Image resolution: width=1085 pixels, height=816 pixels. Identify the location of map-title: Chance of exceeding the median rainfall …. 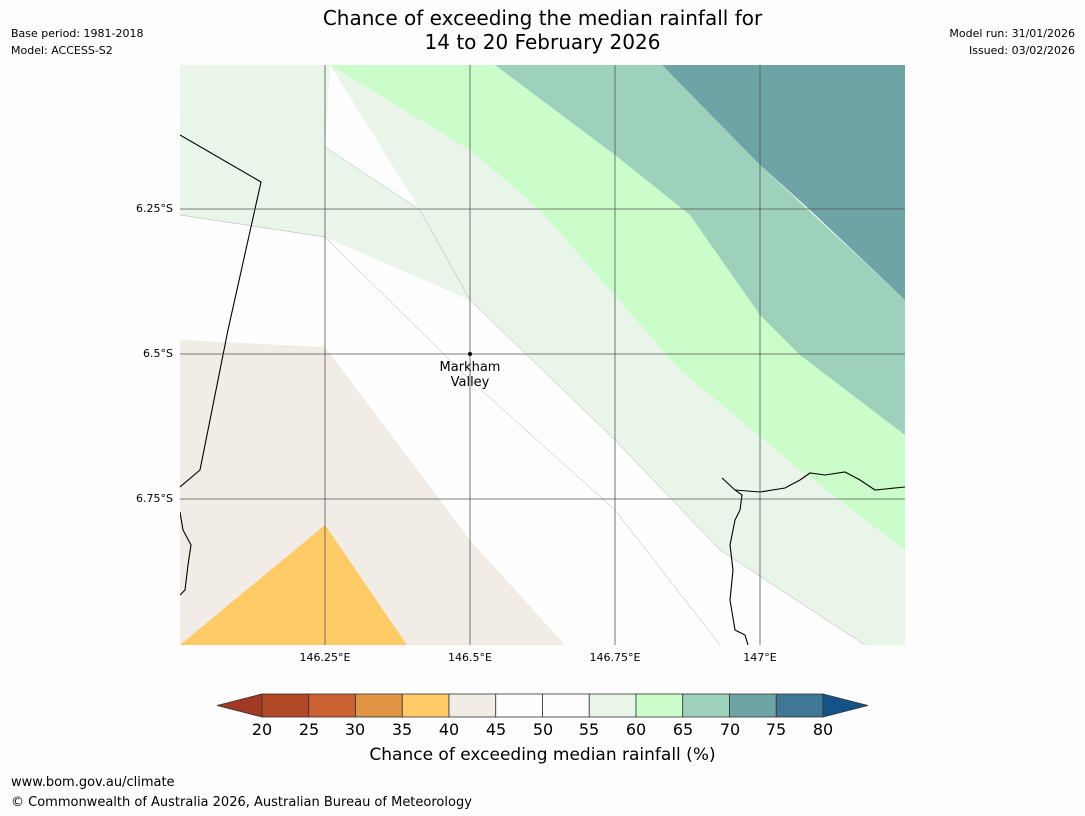
(542, 30).